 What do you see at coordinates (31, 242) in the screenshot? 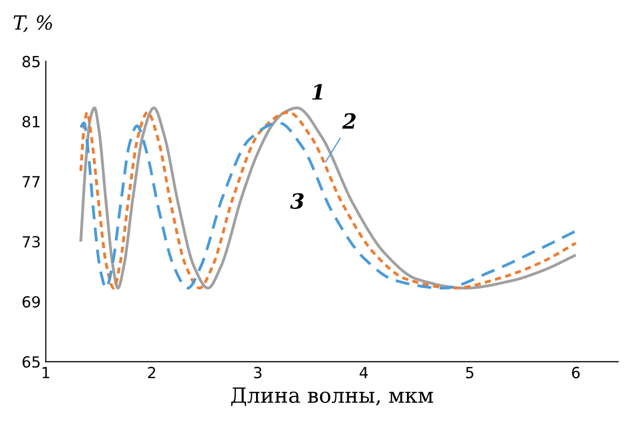
I see `y-tick-label: 73` at bounding box center [31, 242].